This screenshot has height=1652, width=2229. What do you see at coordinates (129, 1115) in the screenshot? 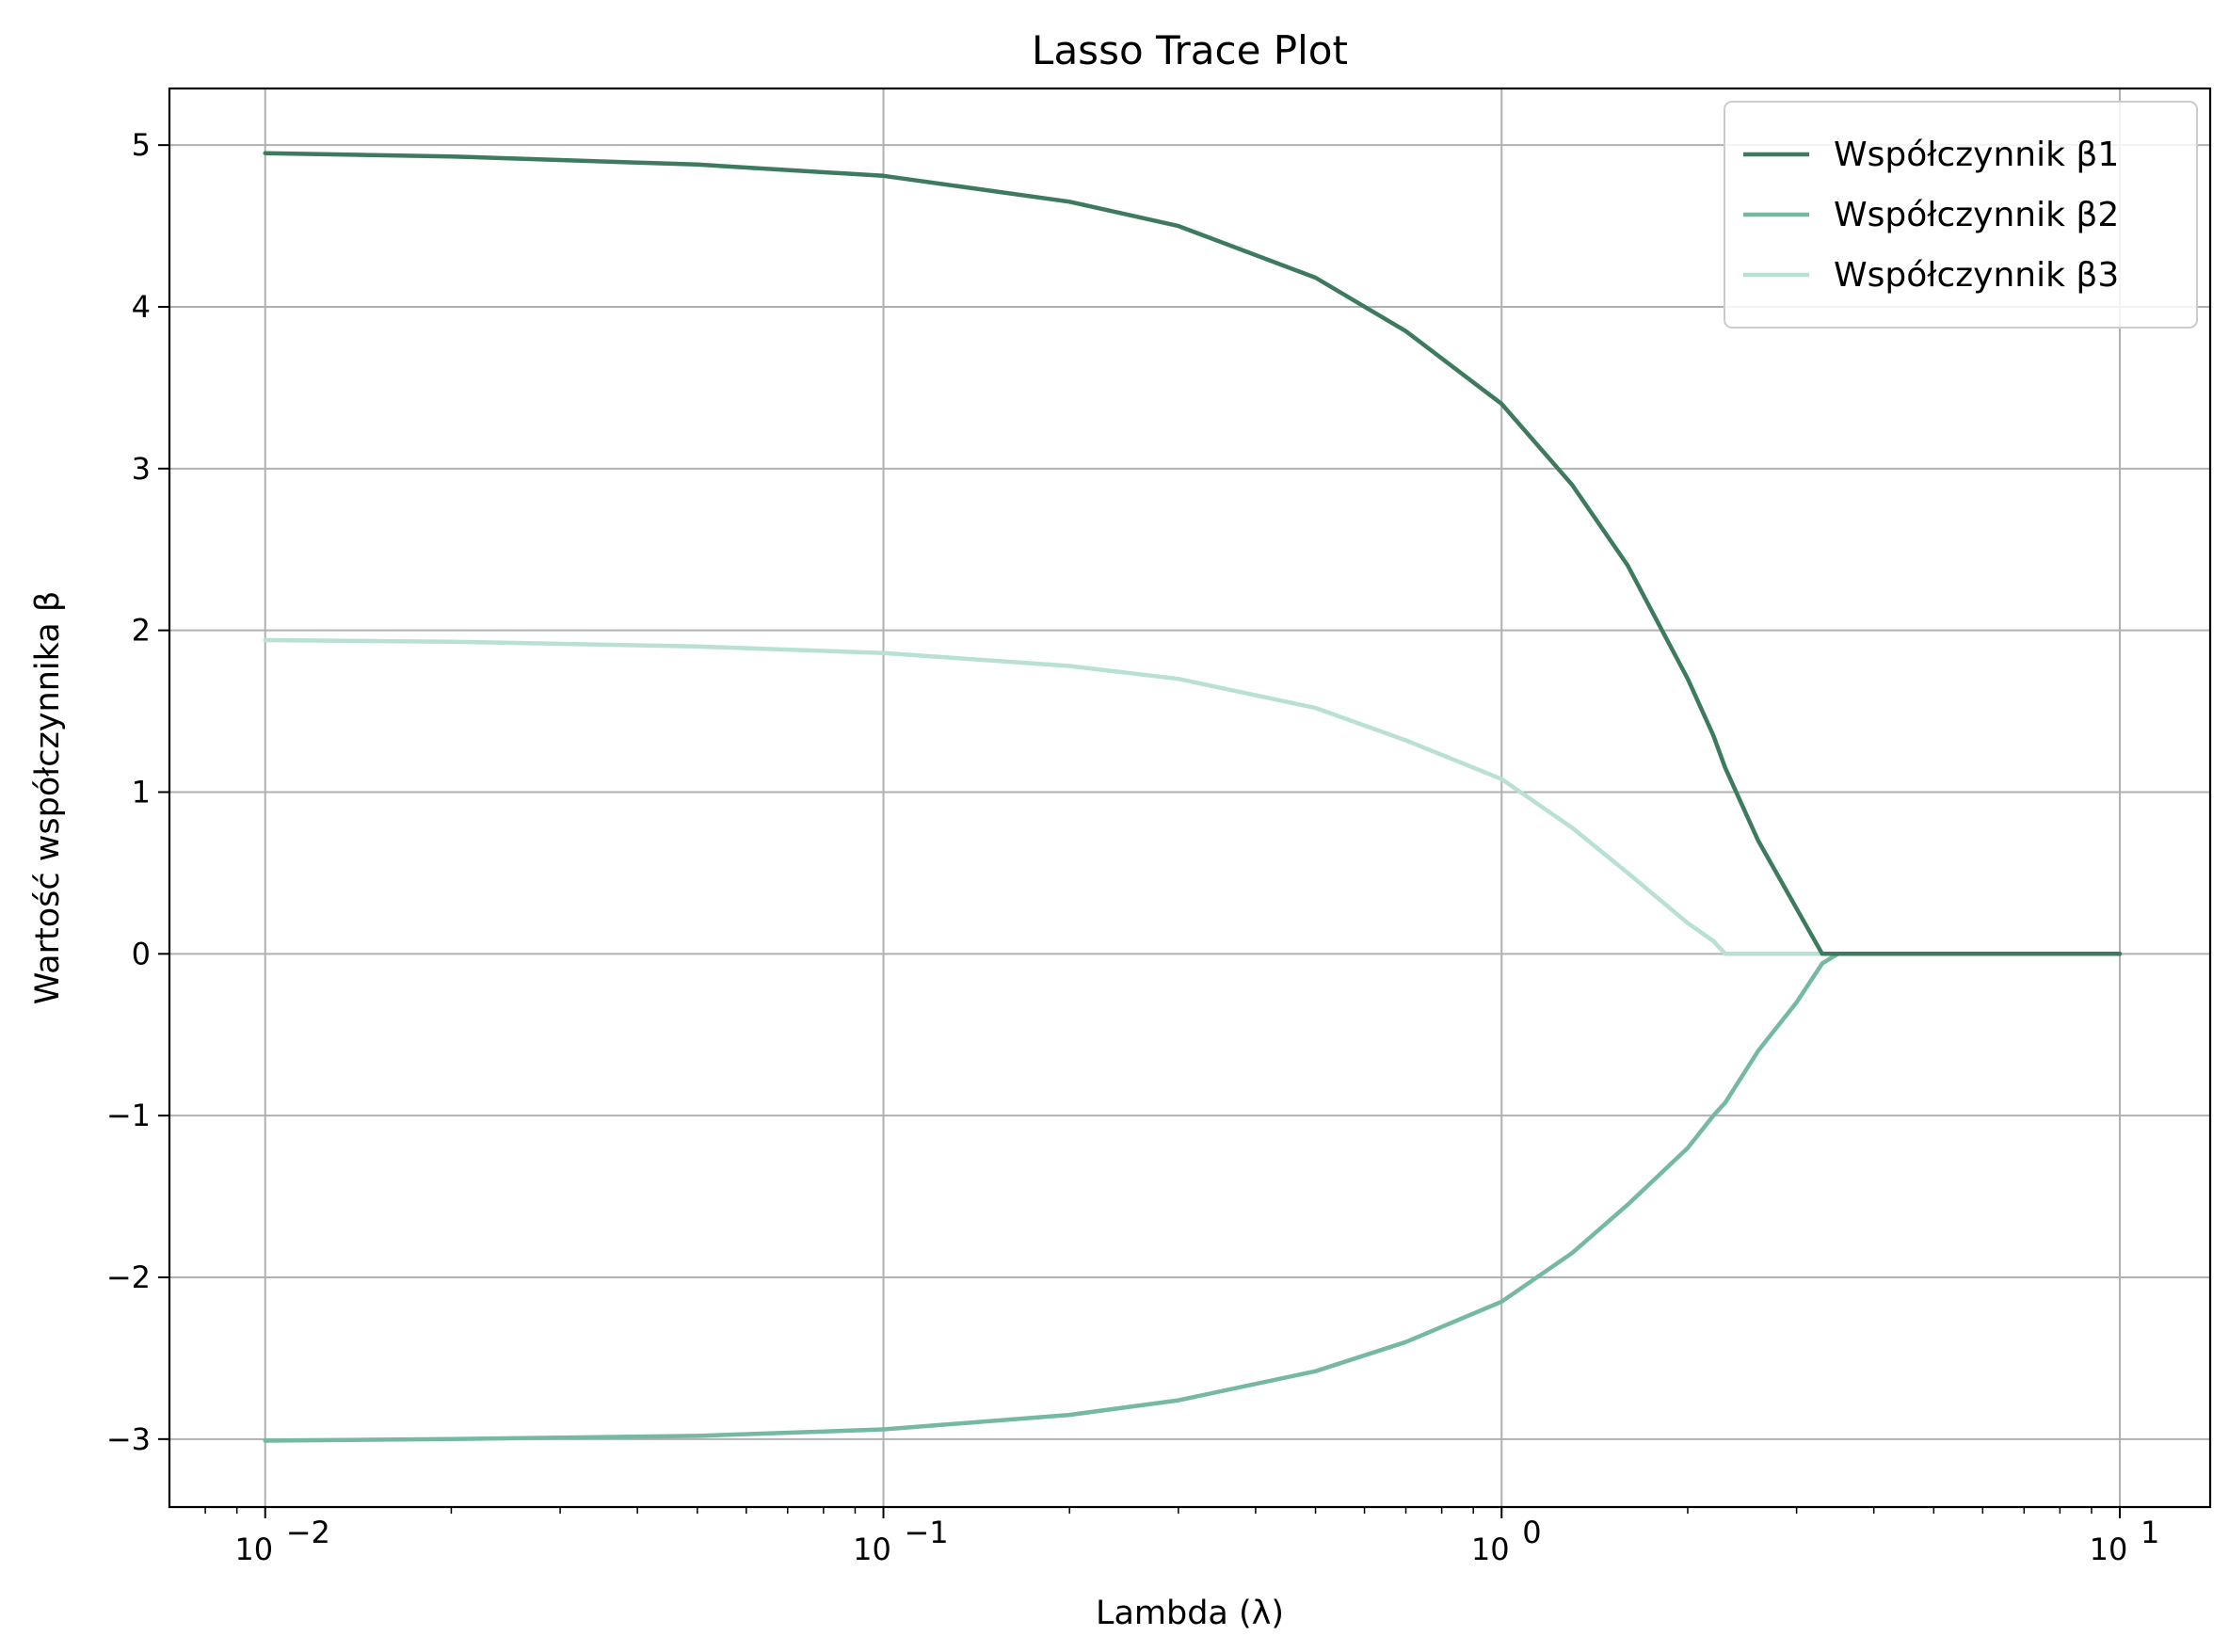
I see `y-tick-label: −1` at bounding box center [129, 1115].